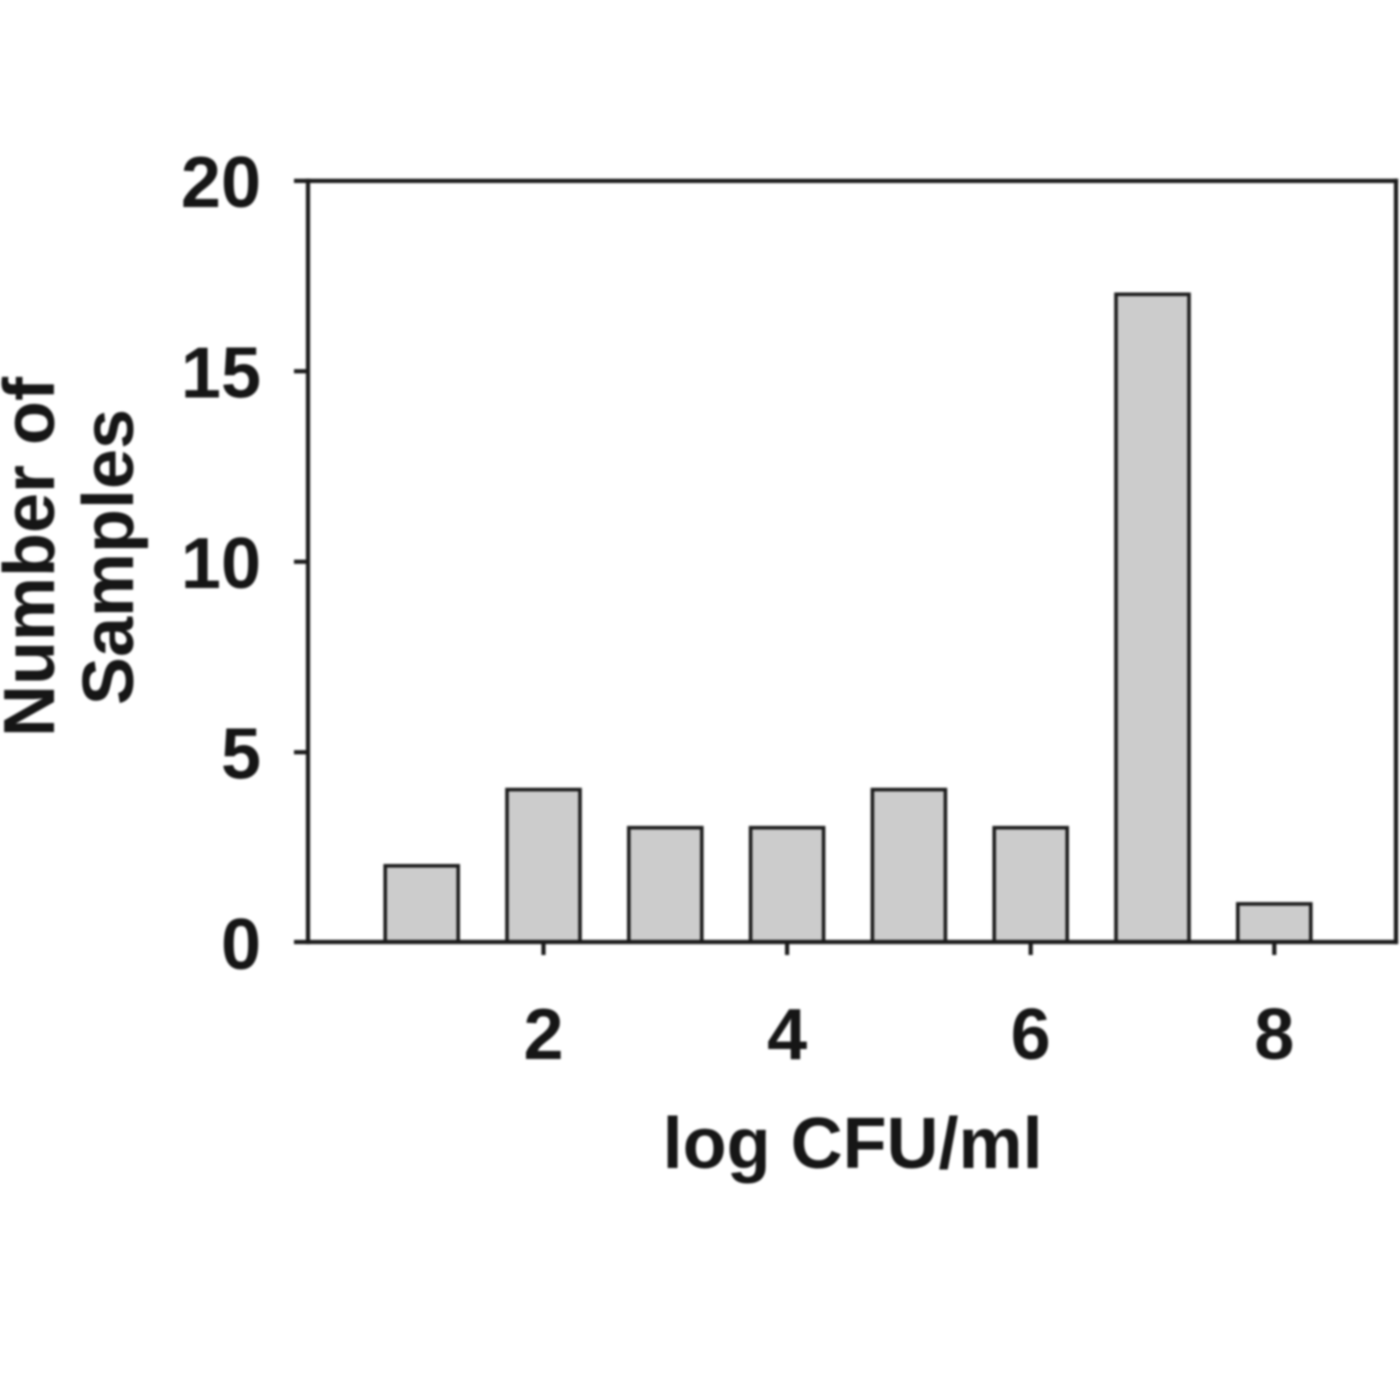 Image resolution: width=1400 pixels, height=1400 pixels. Describe the element at coordinates (543, 1035) in the screenshot. I see `svg-text: 2` at that location.